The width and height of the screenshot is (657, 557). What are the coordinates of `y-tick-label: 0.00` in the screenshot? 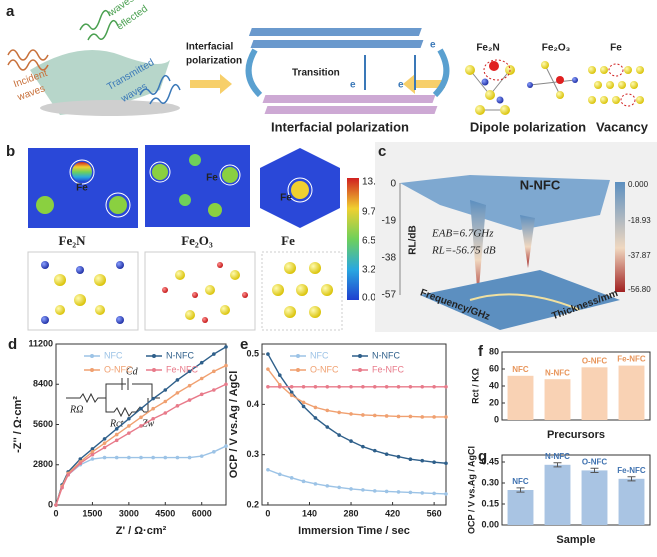 It's located at (490, 524).